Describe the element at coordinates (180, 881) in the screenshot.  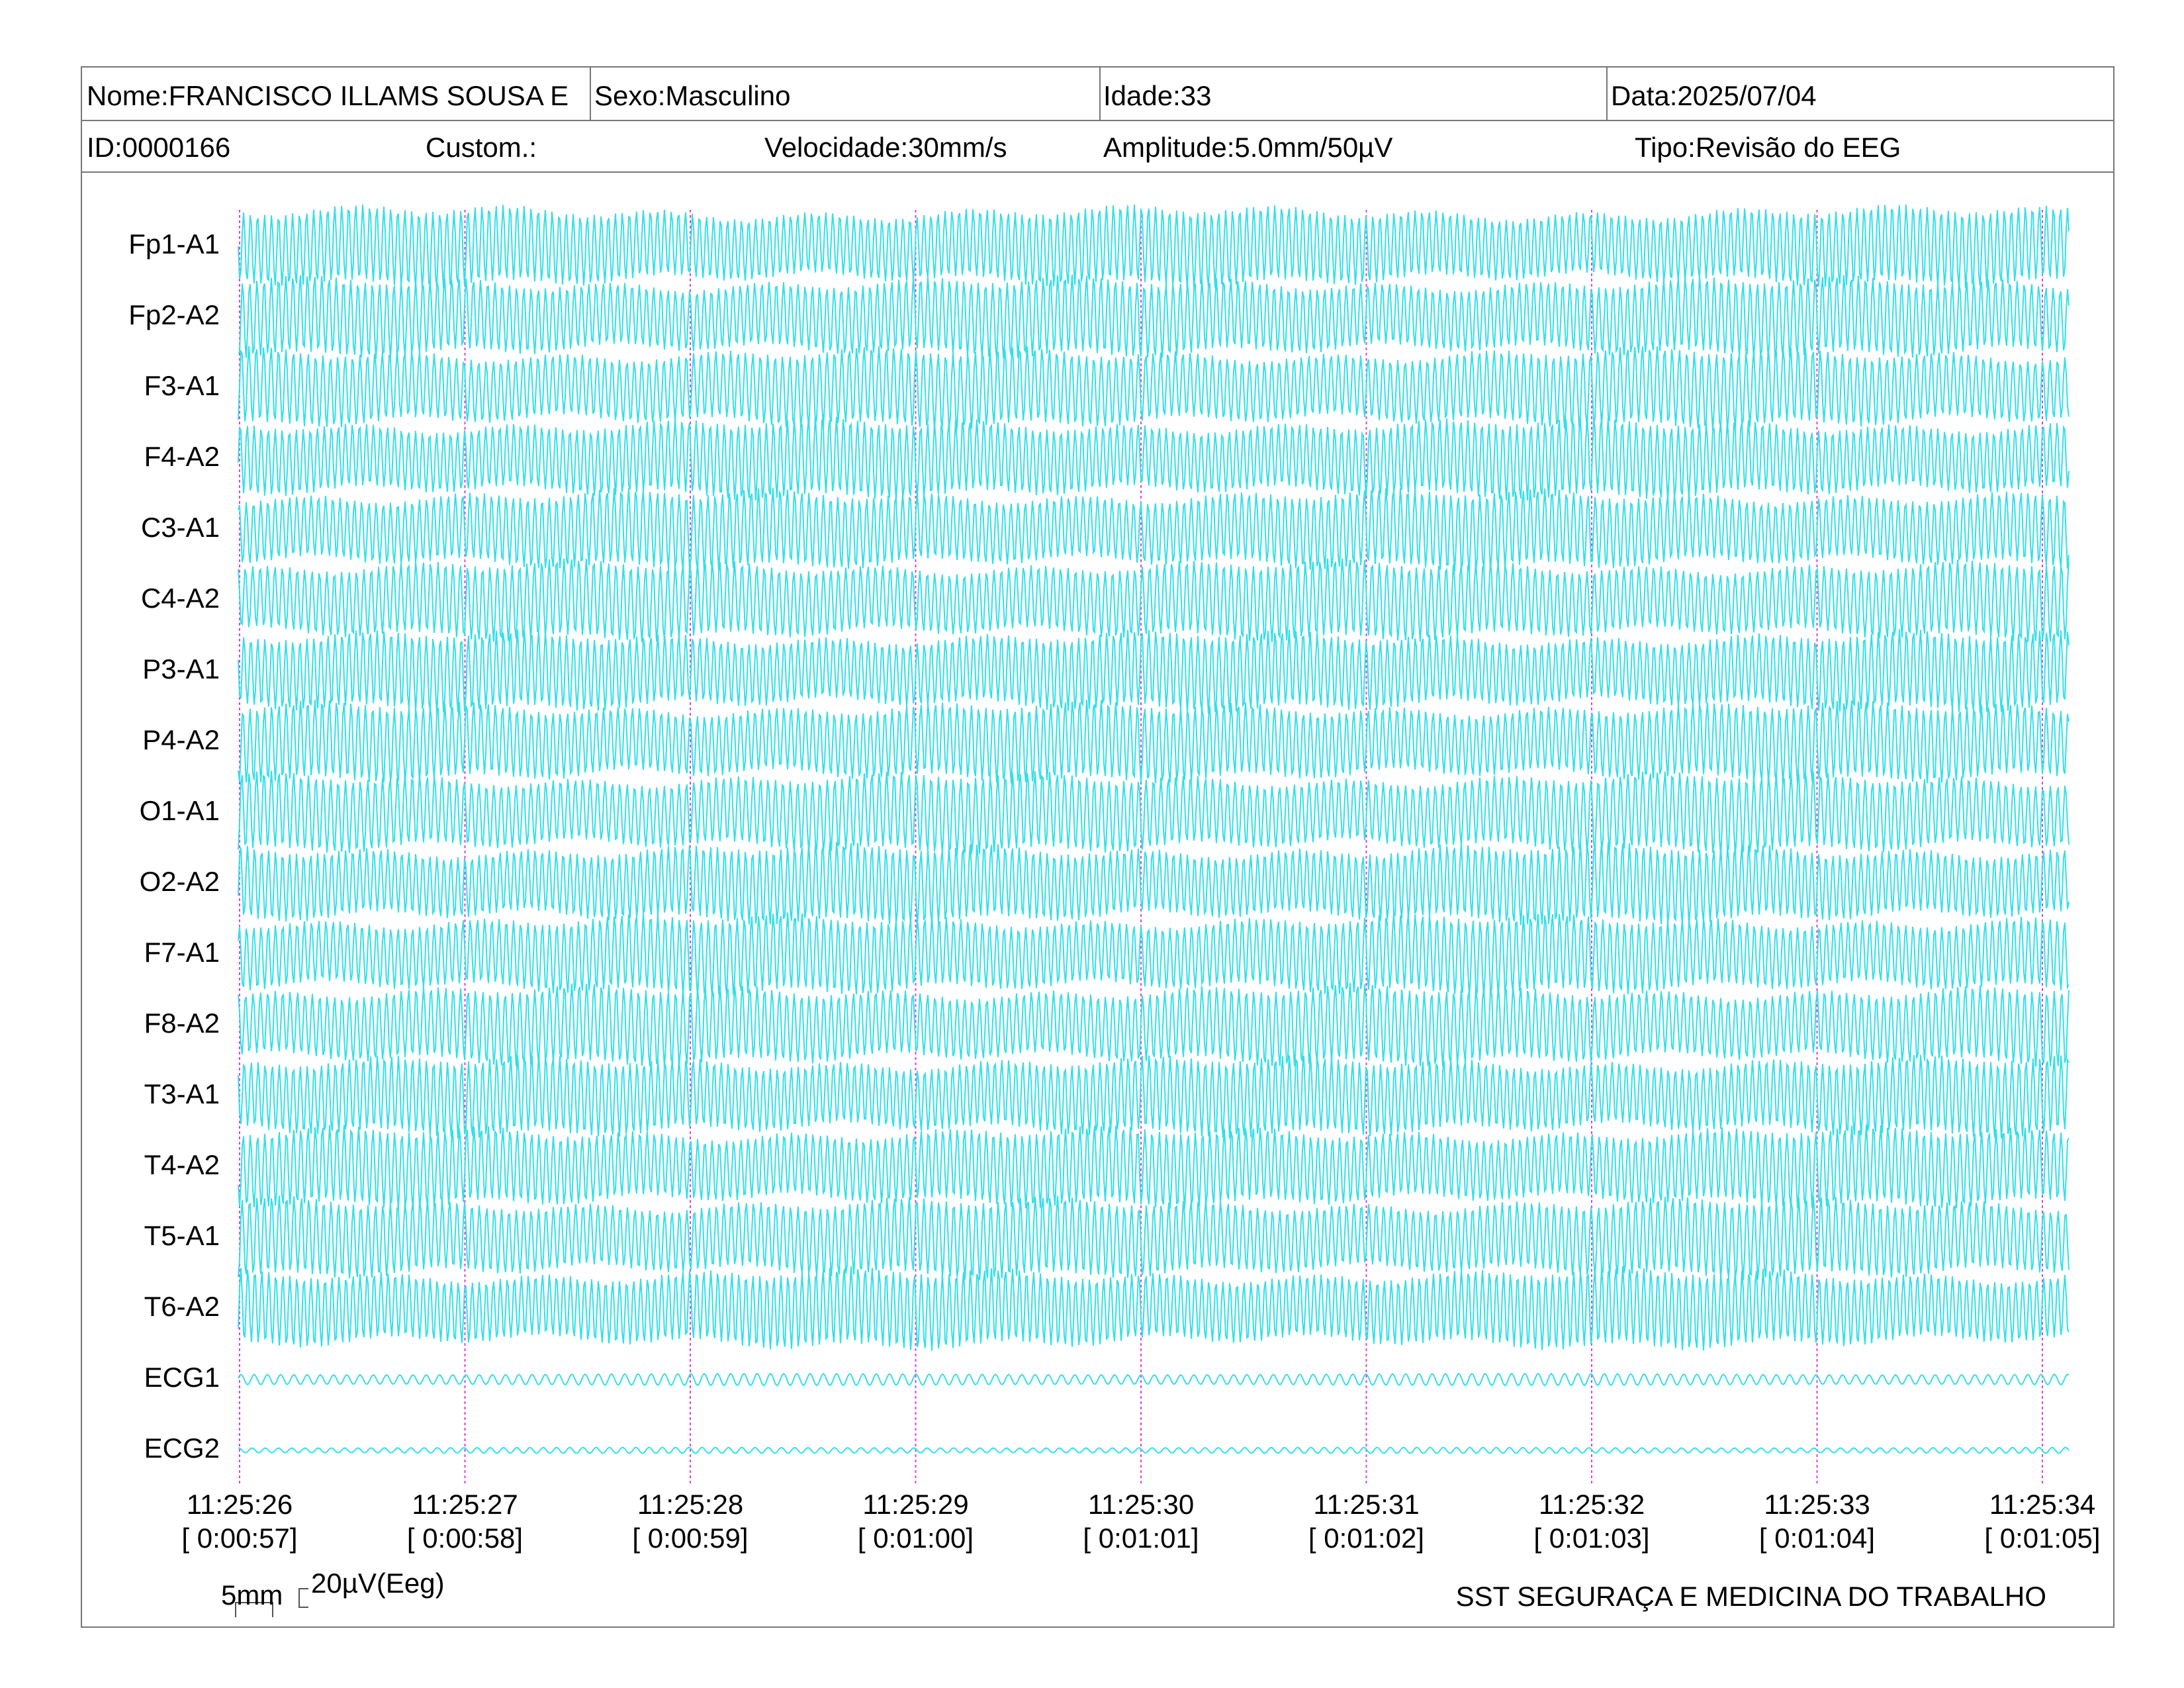
I see `channel-label: O2-A2` at that location.